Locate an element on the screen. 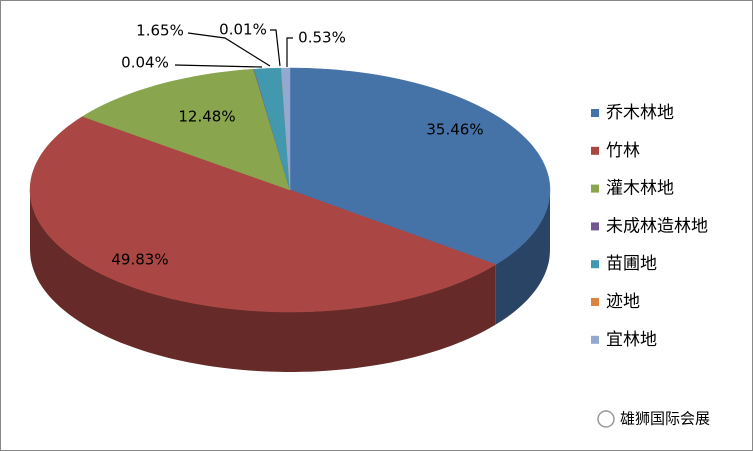 This screenshot has width=753, height=451. legend-label: 迹地 is located at coordinates (623, 302).